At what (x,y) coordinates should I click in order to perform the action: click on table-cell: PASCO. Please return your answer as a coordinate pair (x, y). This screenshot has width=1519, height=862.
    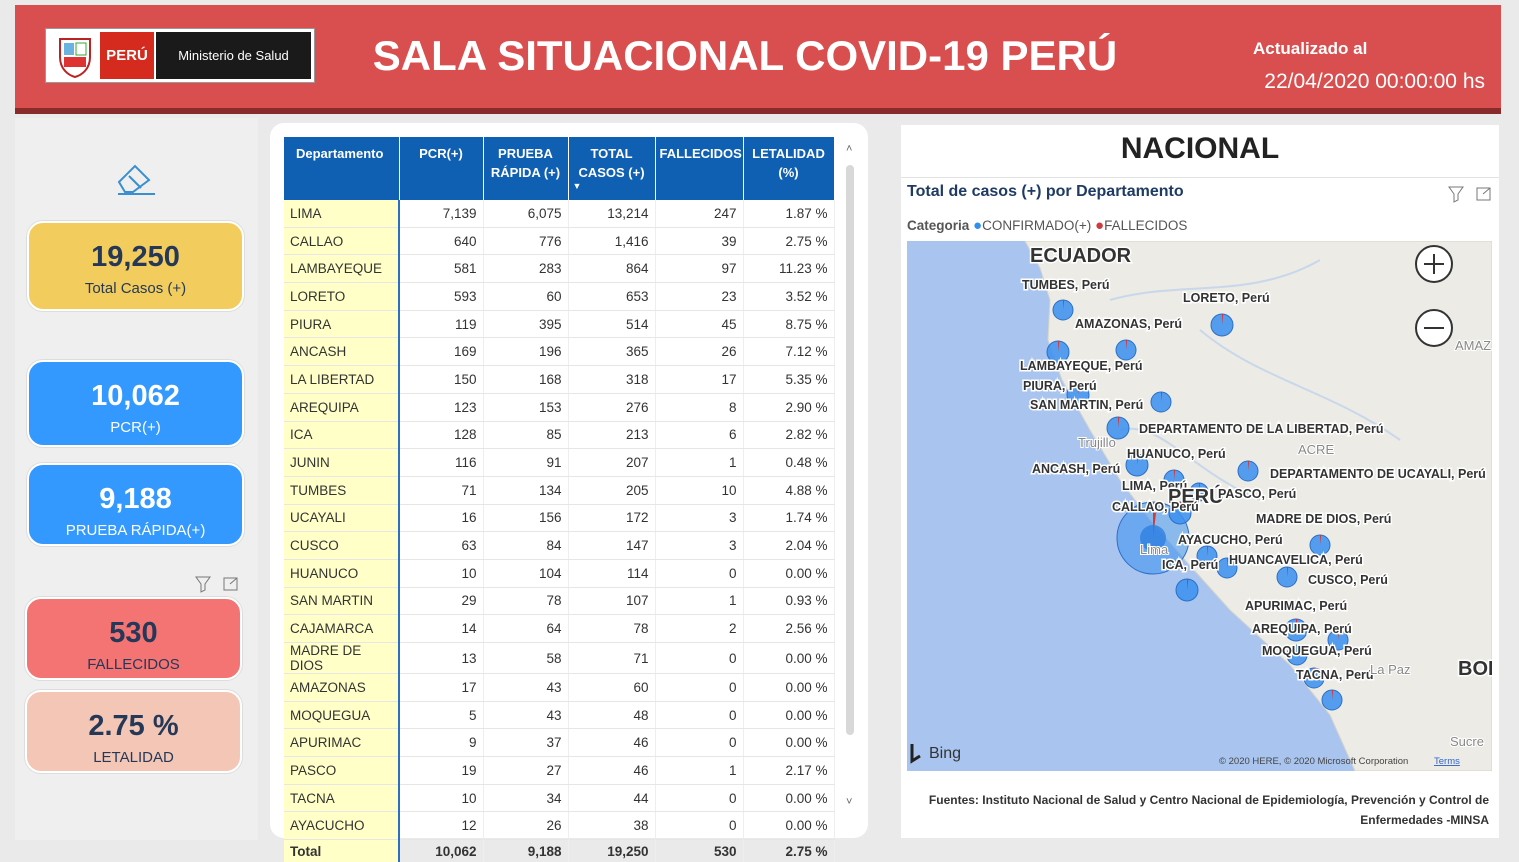
    Looking at the image, I should click on (342, 770).